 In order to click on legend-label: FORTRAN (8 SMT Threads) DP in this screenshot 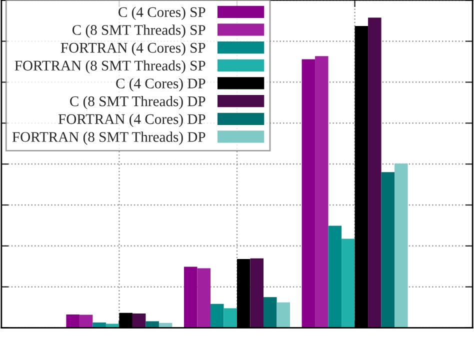, I will do `click(109, 138)`.